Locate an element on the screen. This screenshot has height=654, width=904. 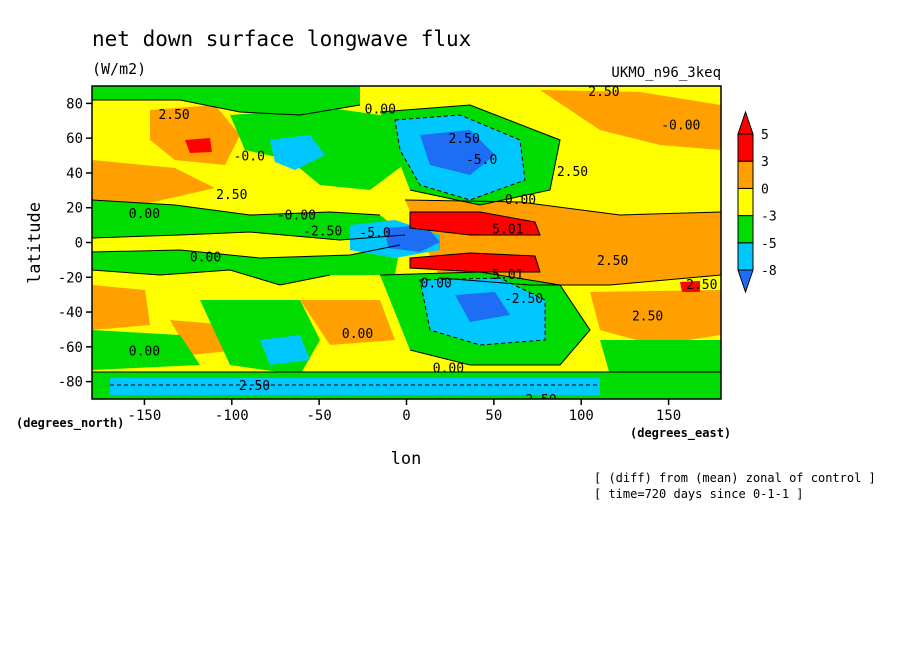
y-tick-label: -60 is located at coordinates (70, 348).